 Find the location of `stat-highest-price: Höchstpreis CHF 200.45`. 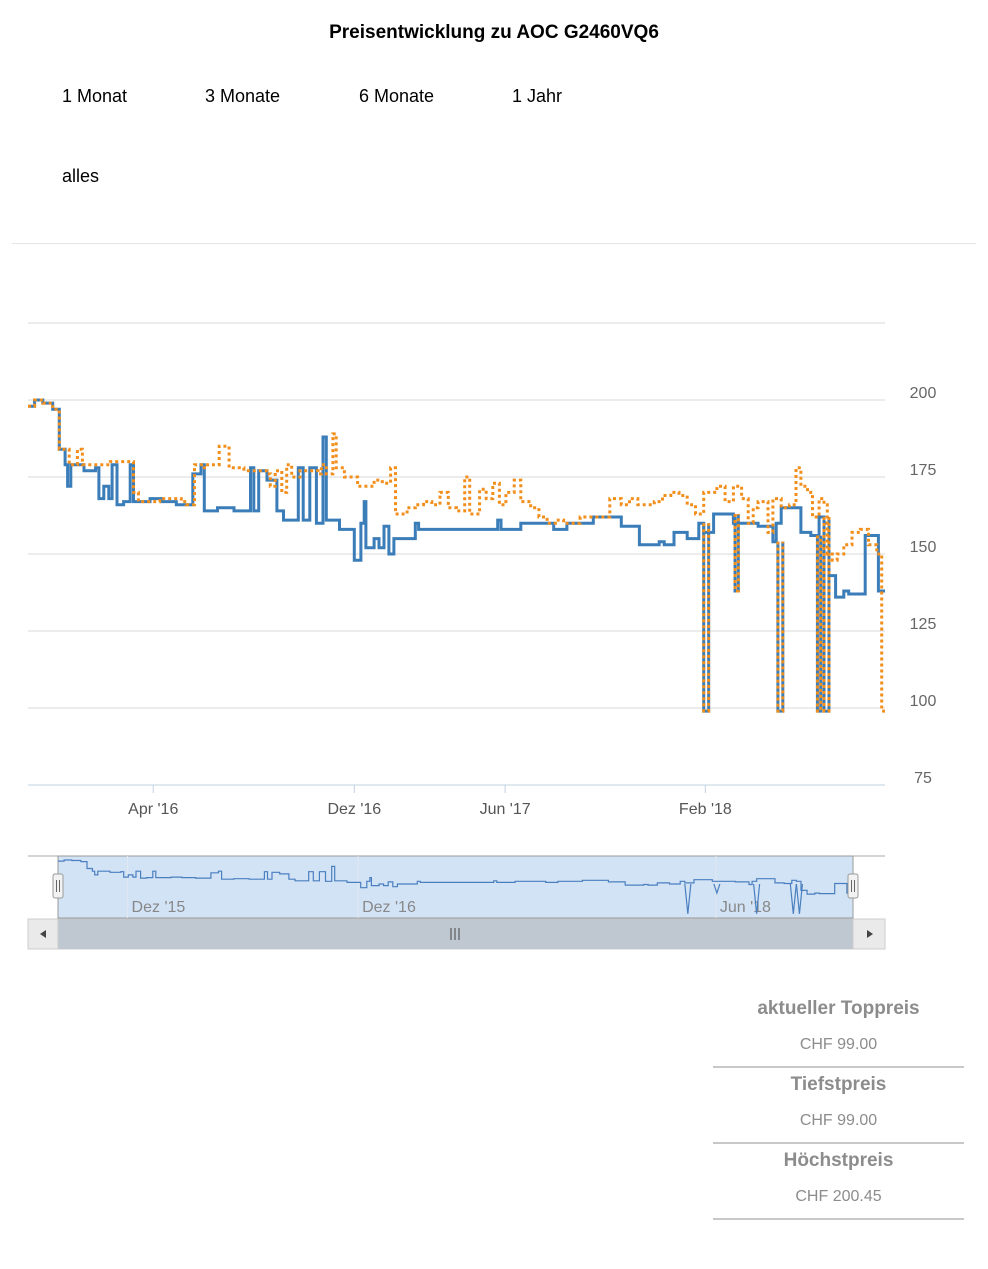

stat-highest-price: Höchstpreis CHF 200.45 is located at coordinates (838, 1182).